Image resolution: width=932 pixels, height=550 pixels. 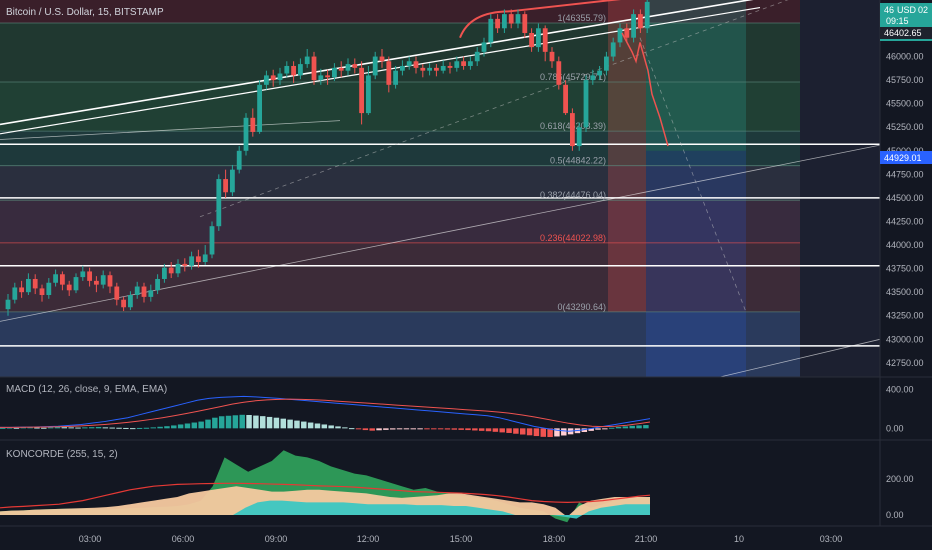 What do you see at coordinates (905, 198) in the screenshot?
I see `price-tick-label: 44500.00` at bounding box center [905, 198].